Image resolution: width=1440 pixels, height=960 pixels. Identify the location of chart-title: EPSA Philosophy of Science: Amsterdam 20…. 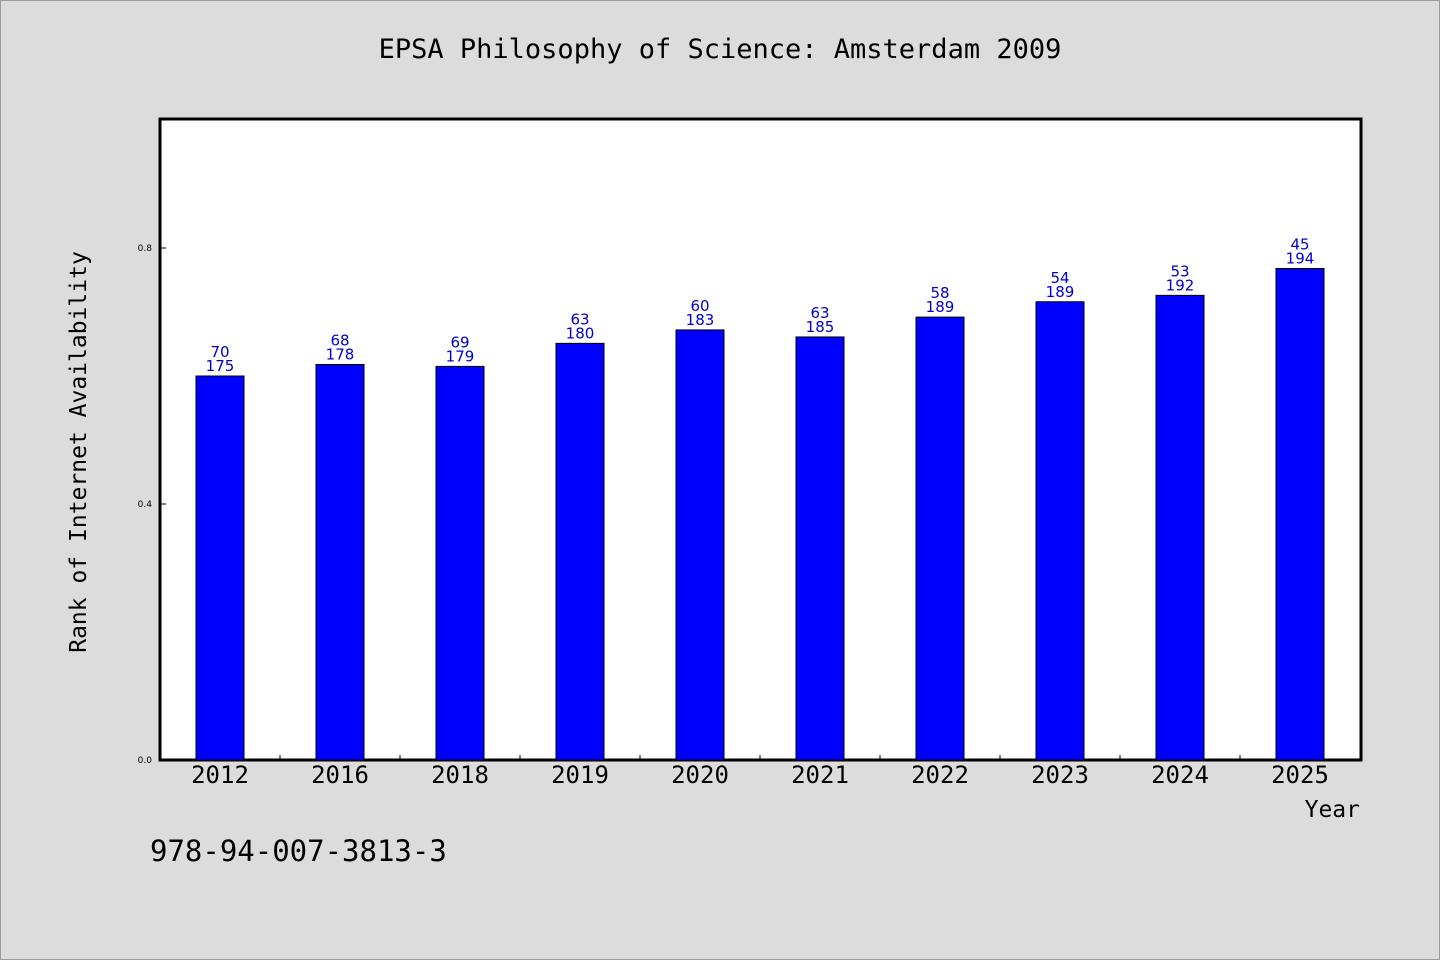
(720, 49).